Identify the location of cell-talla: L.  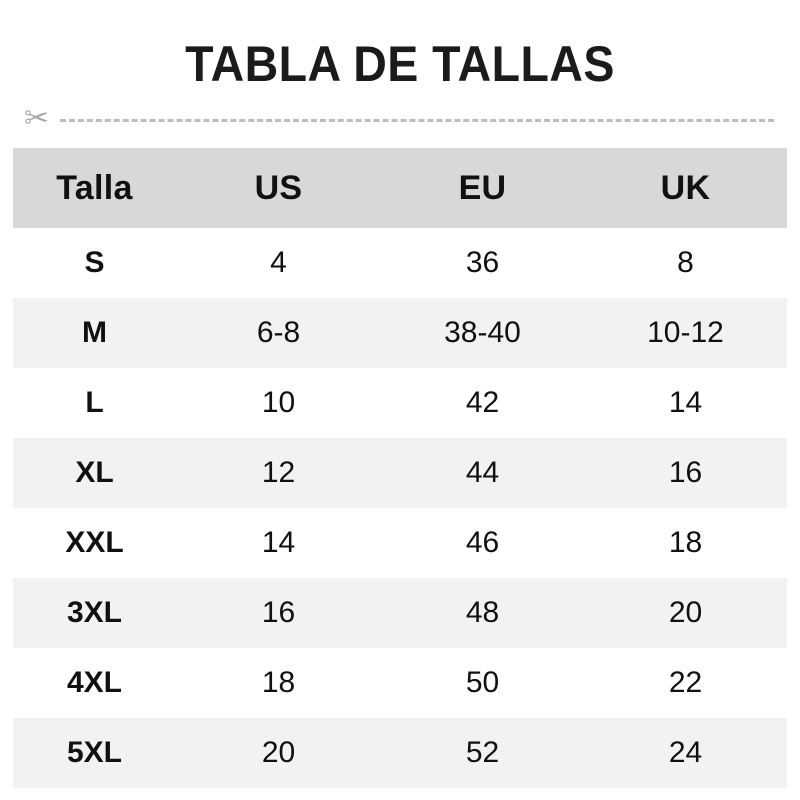
(94, 402).